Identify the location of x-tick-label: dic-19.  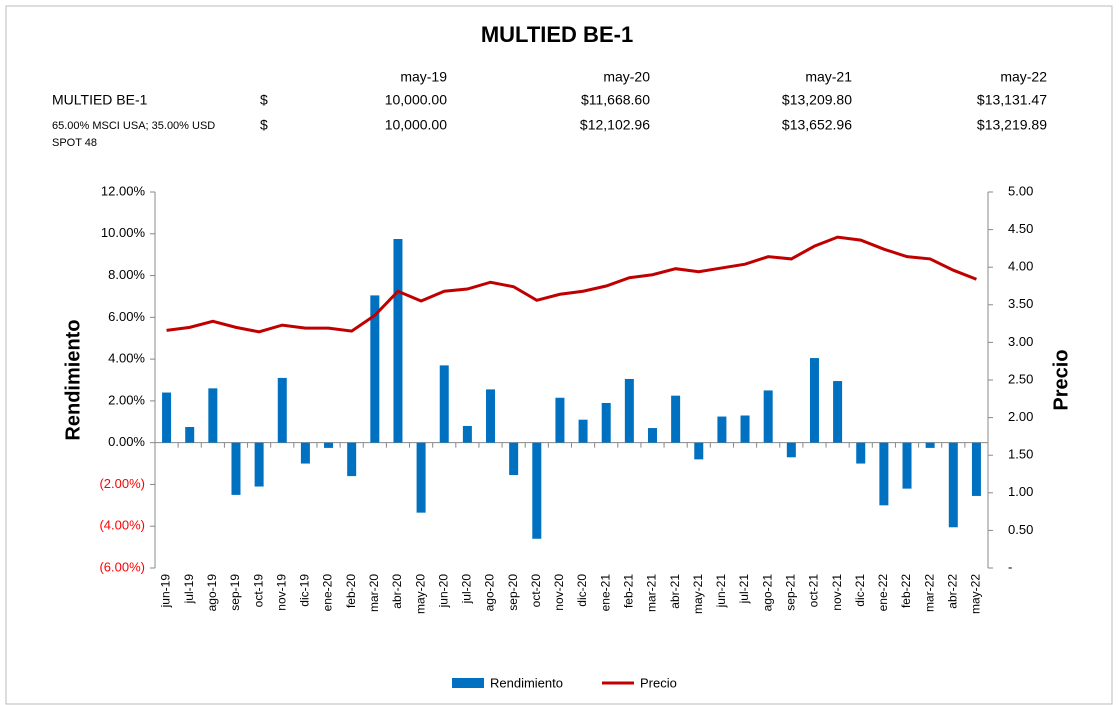
(305, 590).